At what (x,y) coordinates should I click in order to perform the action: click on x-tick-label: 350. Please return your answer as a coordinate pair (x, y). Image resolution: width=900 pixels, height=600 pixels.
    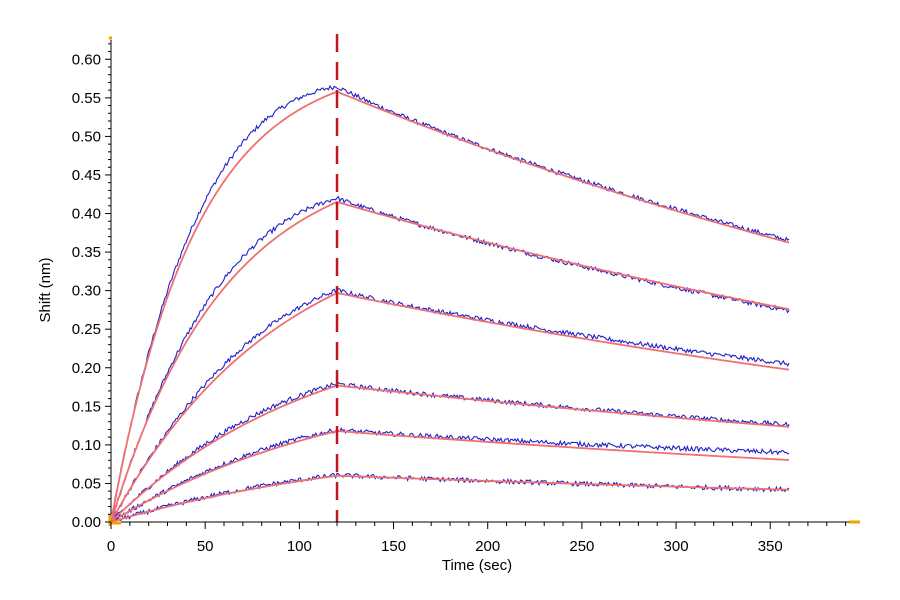
    Looking at the image, I should click on (770, 546).